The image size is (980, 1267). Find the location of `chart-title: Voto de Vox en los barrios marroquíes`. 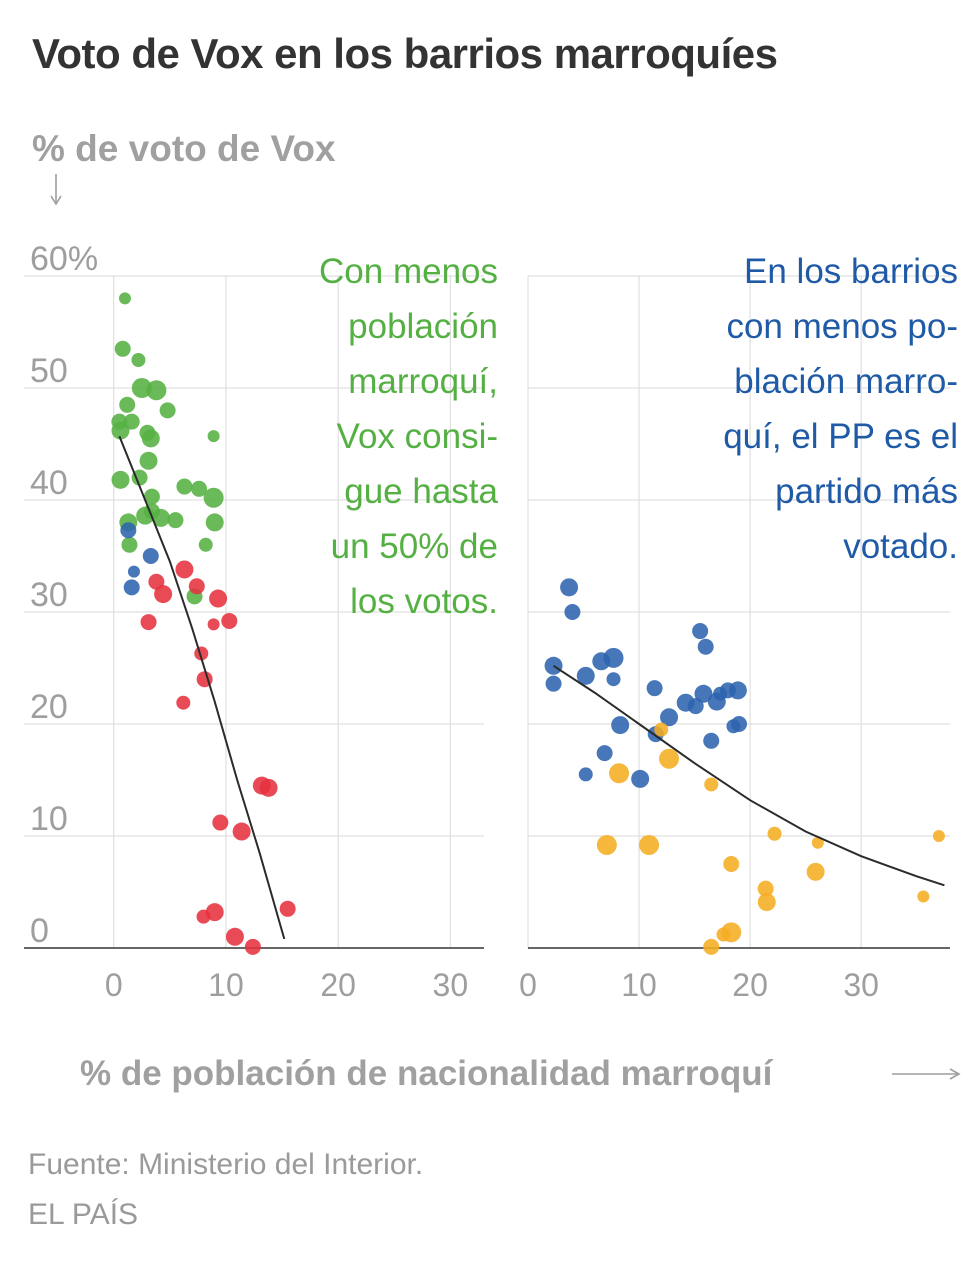

chart-title: Voto de Vox en los barrios marroquíes is located at coordinates (405, 53).